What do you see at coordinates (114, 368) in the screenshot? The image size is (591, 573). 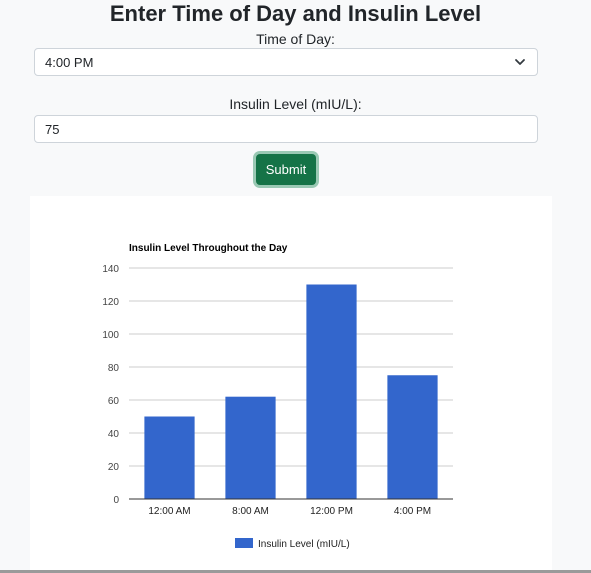 I see `y-tick-label: 80` at bounding box center [114, 368].